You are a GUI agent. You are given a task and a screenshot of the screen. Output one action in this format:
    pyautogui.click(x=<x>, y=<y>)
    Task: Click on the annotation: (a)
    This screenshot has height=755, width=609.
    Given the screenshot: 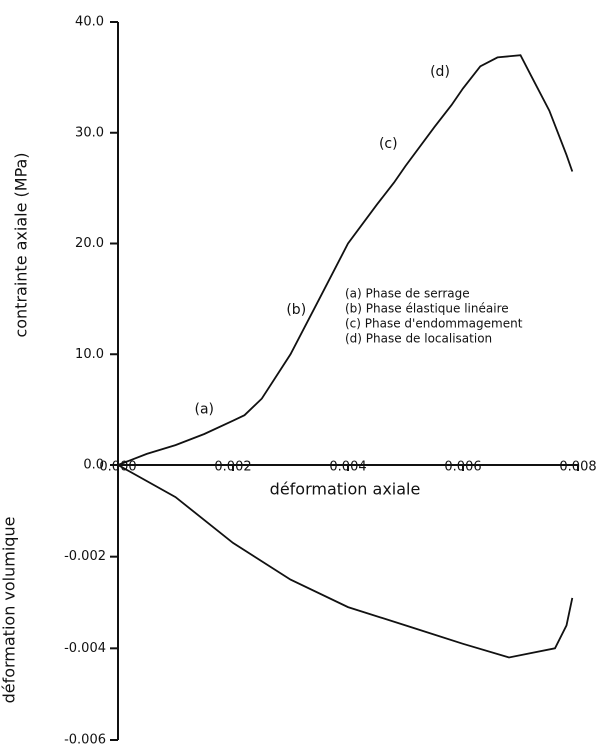 What is the action you would take?
    pyautogui.click(x=204, y=410)
    